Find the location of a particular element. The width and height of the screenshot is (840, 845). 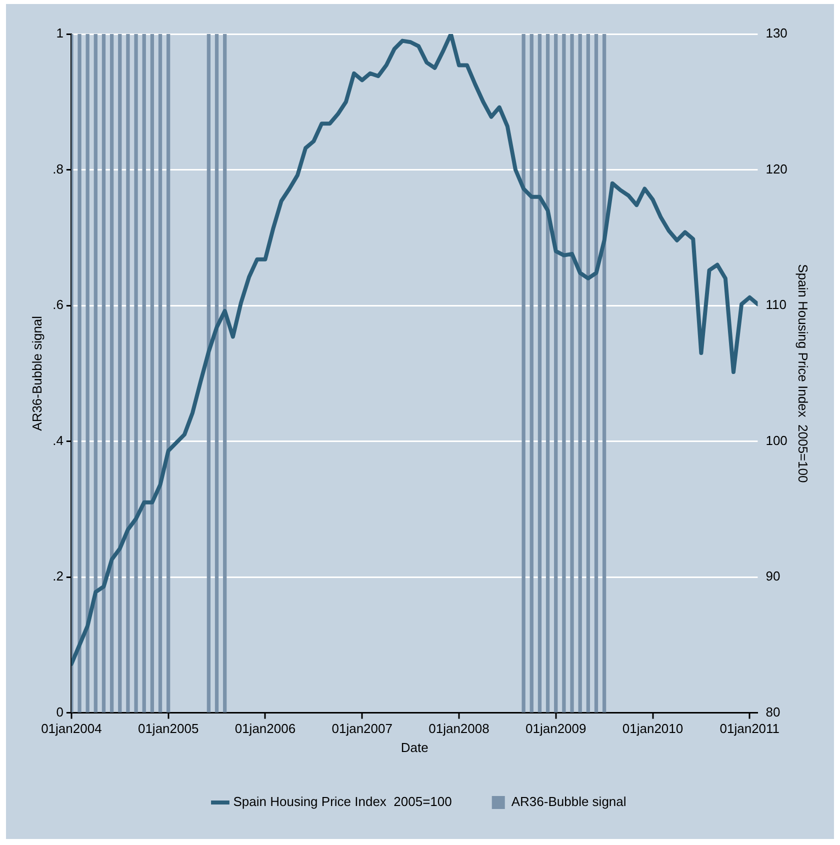

y-axis-title: AR36-Bubble signal is located at coordinates (36, 373).